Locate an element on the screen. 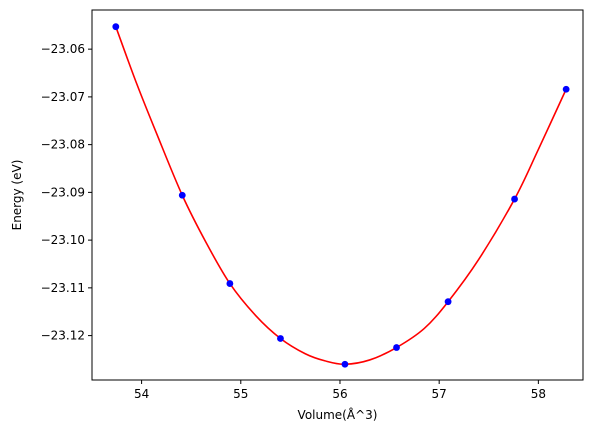  y-tick-label: −23.06 is located at coordinates (63, 49).